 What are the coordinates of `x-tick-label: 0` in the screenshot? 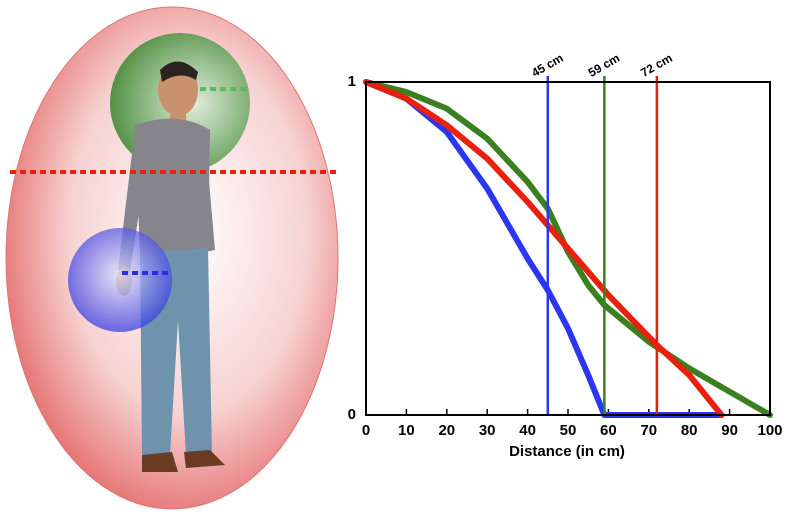 It's located at (366, 430).